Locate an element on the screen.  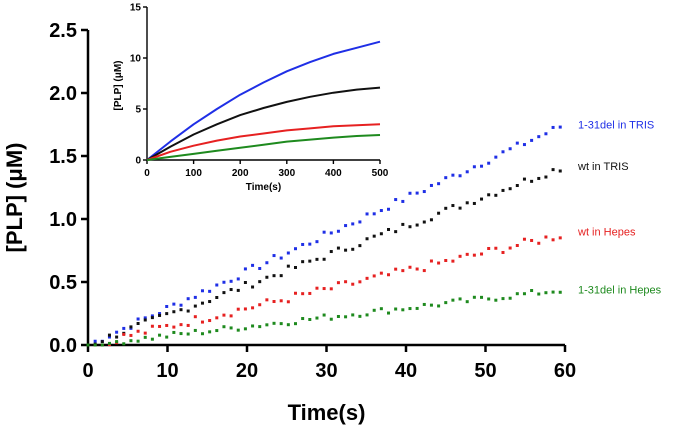
main-y-tick-label: 2.5 is located at coordinates (63, 31).